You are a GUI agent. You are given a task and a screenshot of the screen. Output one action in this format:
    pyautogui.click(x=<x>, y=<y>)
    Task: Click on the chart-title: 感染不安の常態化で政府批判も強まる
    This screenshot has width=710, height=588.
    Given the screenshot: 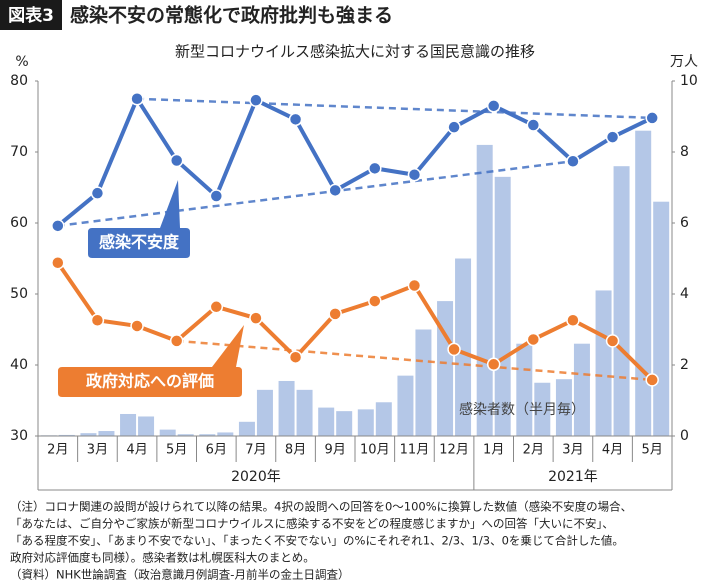 What is the action you would take?
    pyautogui.click(x=231, y=15)
    